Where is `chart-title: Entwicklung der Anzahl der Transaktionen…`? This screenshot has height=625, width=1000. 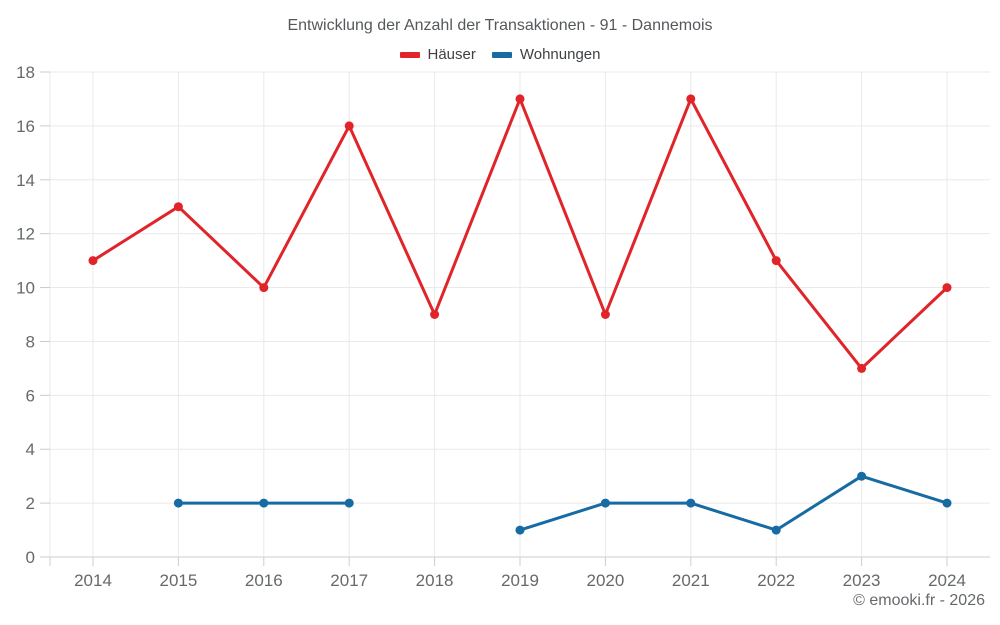
chart-title: Entwicklung der Anzahl der Transaktionen… is located at coordinates (500, 25).